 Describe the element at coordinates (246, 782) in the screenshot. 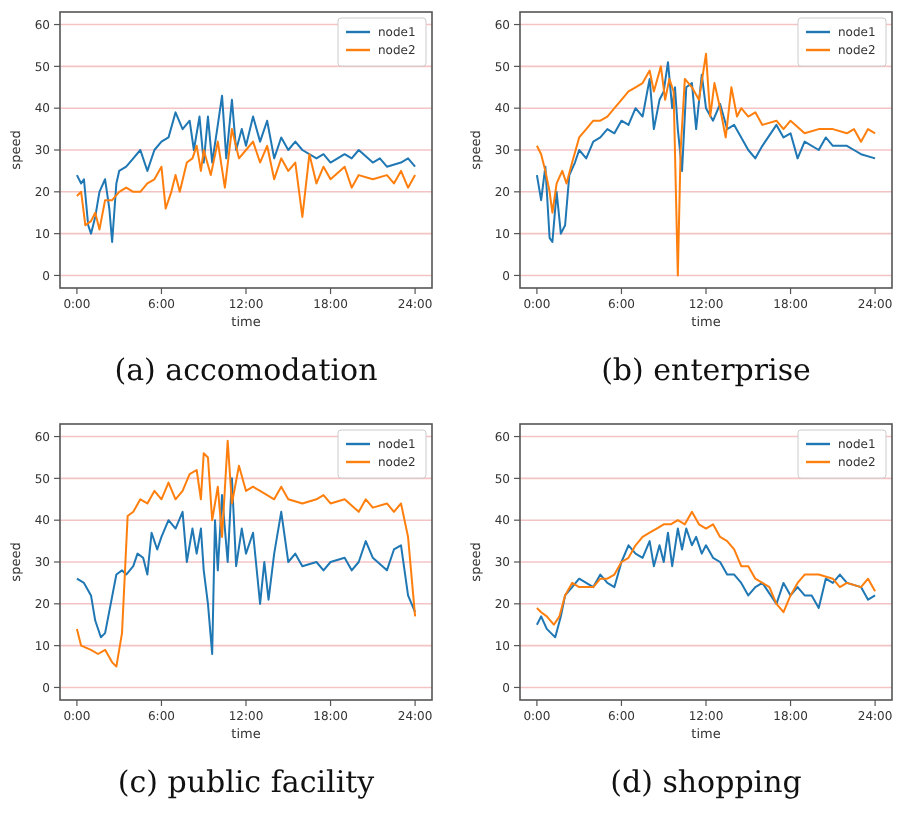

I see `text: (c) public facility` at that location.